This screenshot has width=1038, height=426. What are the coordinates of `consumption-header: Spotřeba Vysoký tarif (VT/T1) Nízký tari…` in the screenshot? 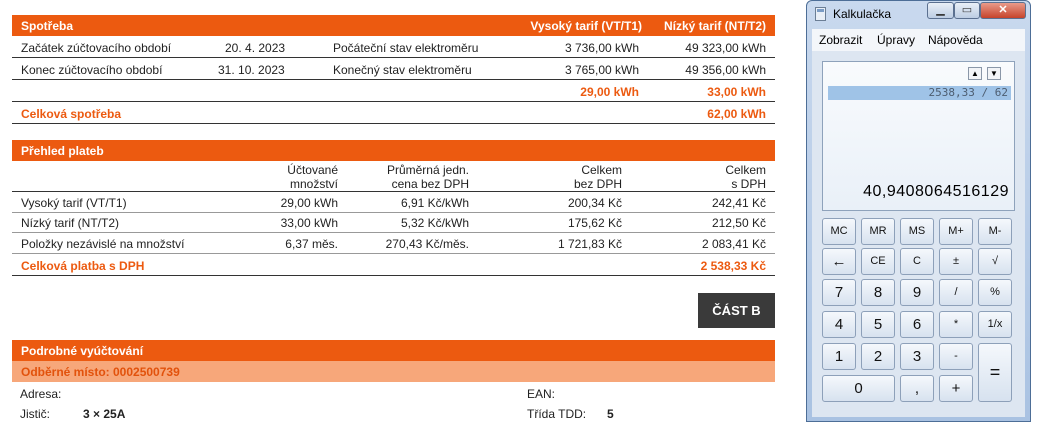 It's located at (393, 25).